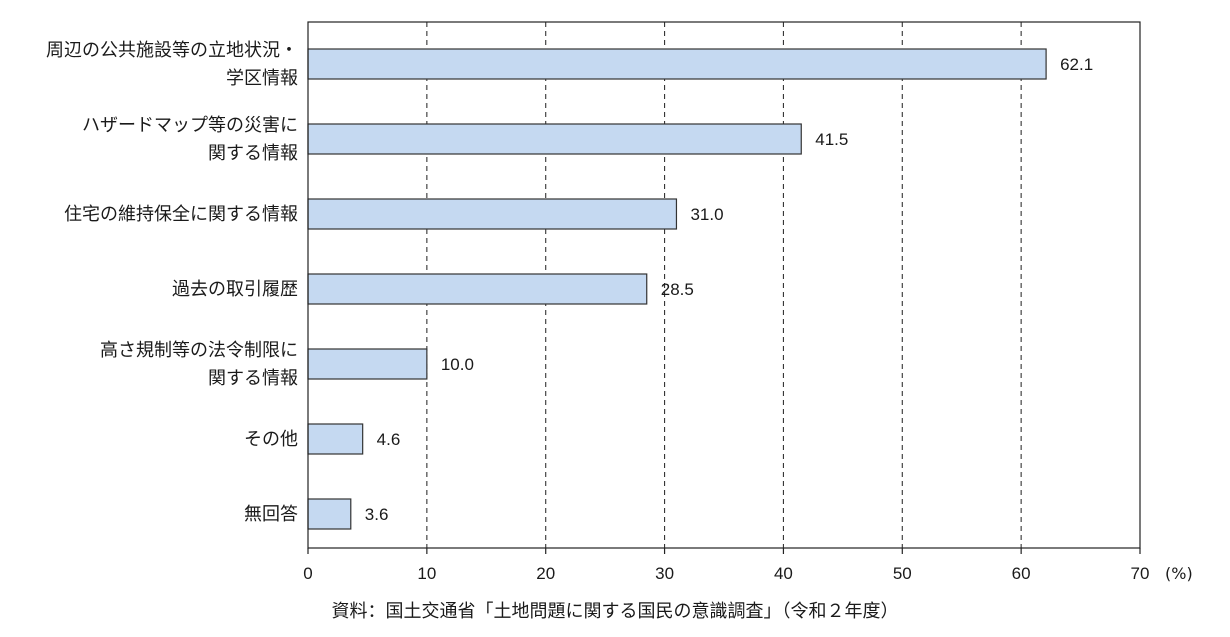 The width and height of the screenshot is (1230, 637). Describe the element at coordinates (172, 64) in the screenshot. I see `category-label-1: 周辺の公共施設等の立地状況・学区情報` at that location.